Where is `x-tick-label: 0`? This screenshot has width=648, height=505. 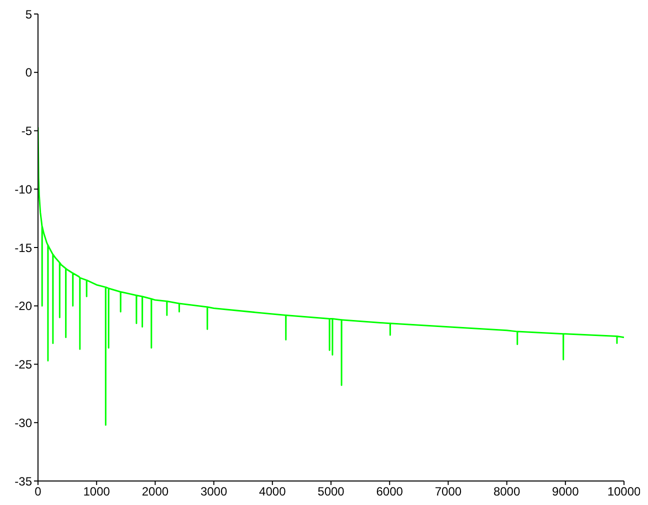
x-tick-label: 0 is located at coordinates (38, 491).